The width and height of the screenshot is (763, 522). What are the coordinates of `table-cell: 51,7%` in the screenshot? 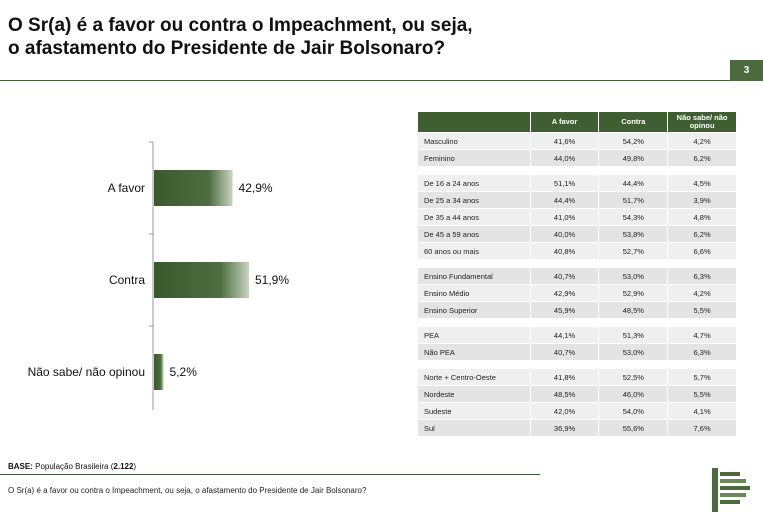 It's located at (633, 200).